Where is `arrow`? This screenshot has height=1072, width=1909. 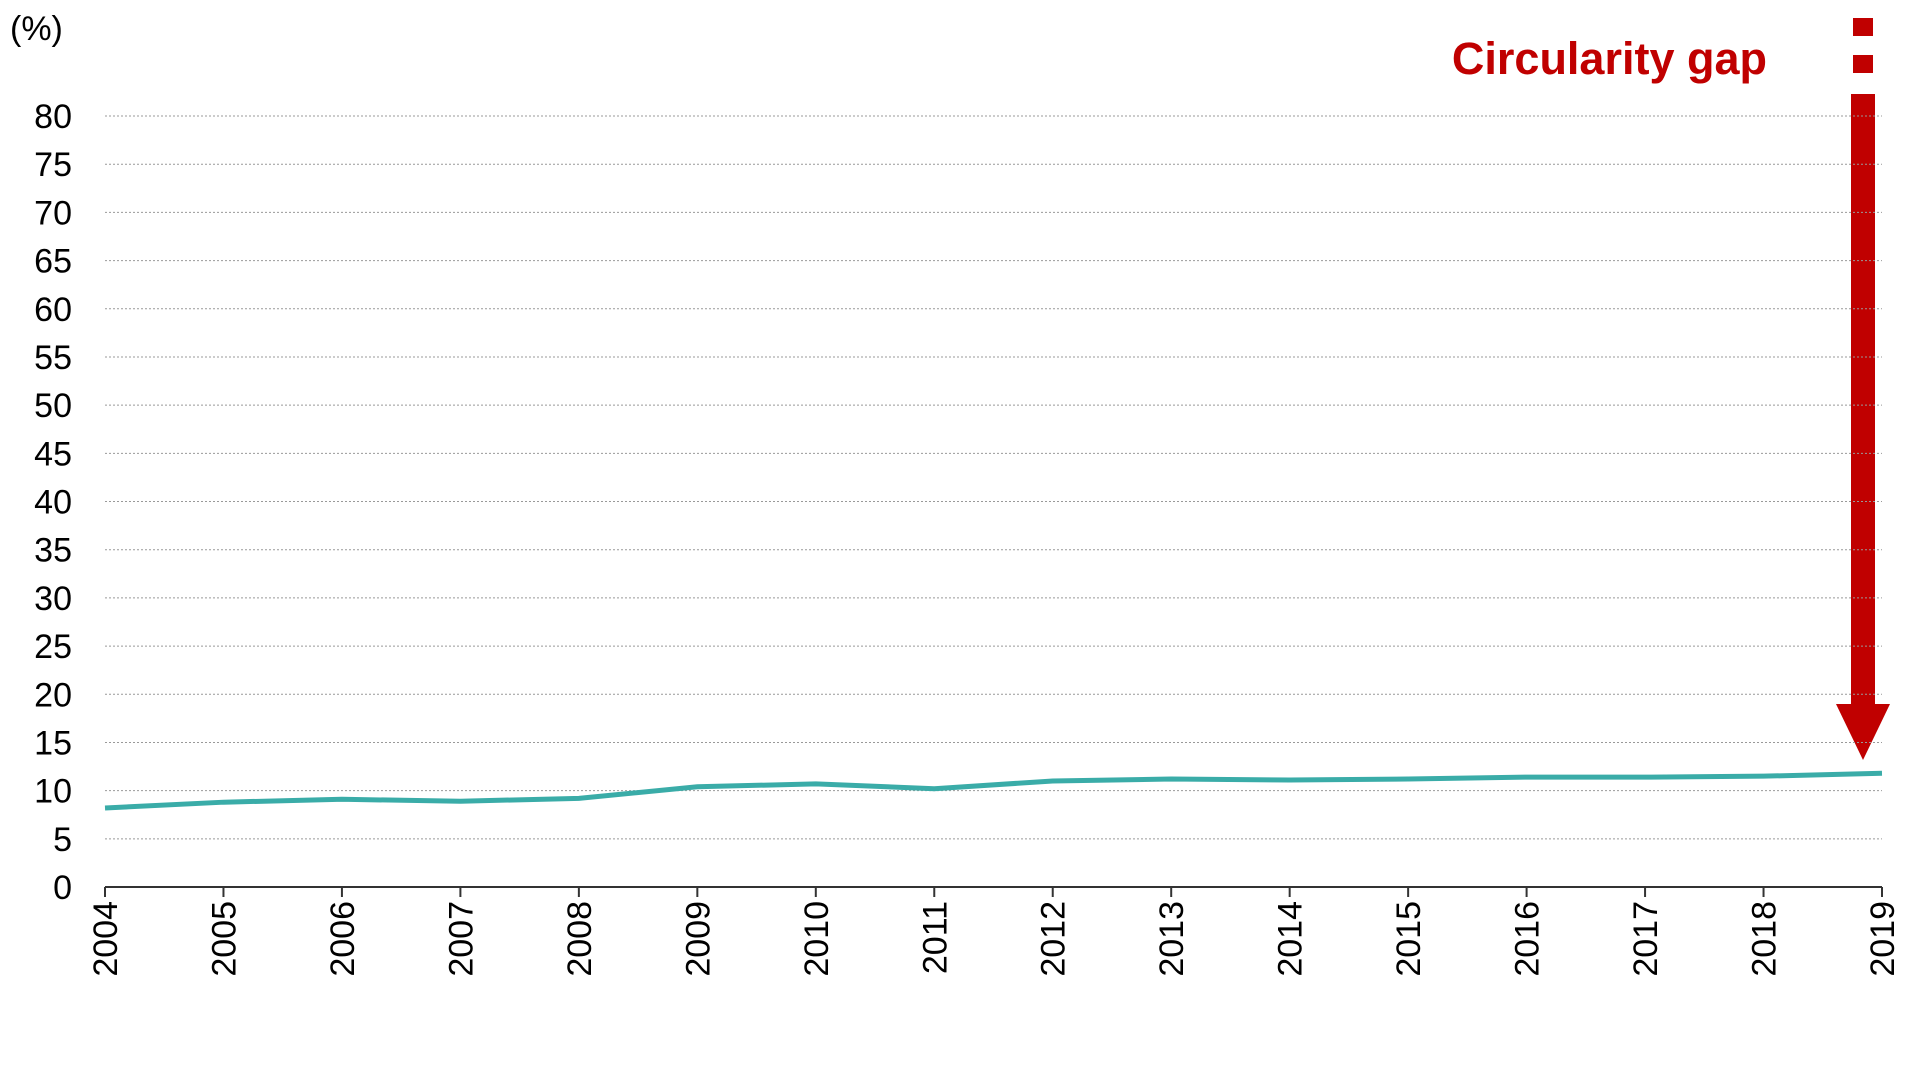 arrow is located at coordinates (1863, 389).